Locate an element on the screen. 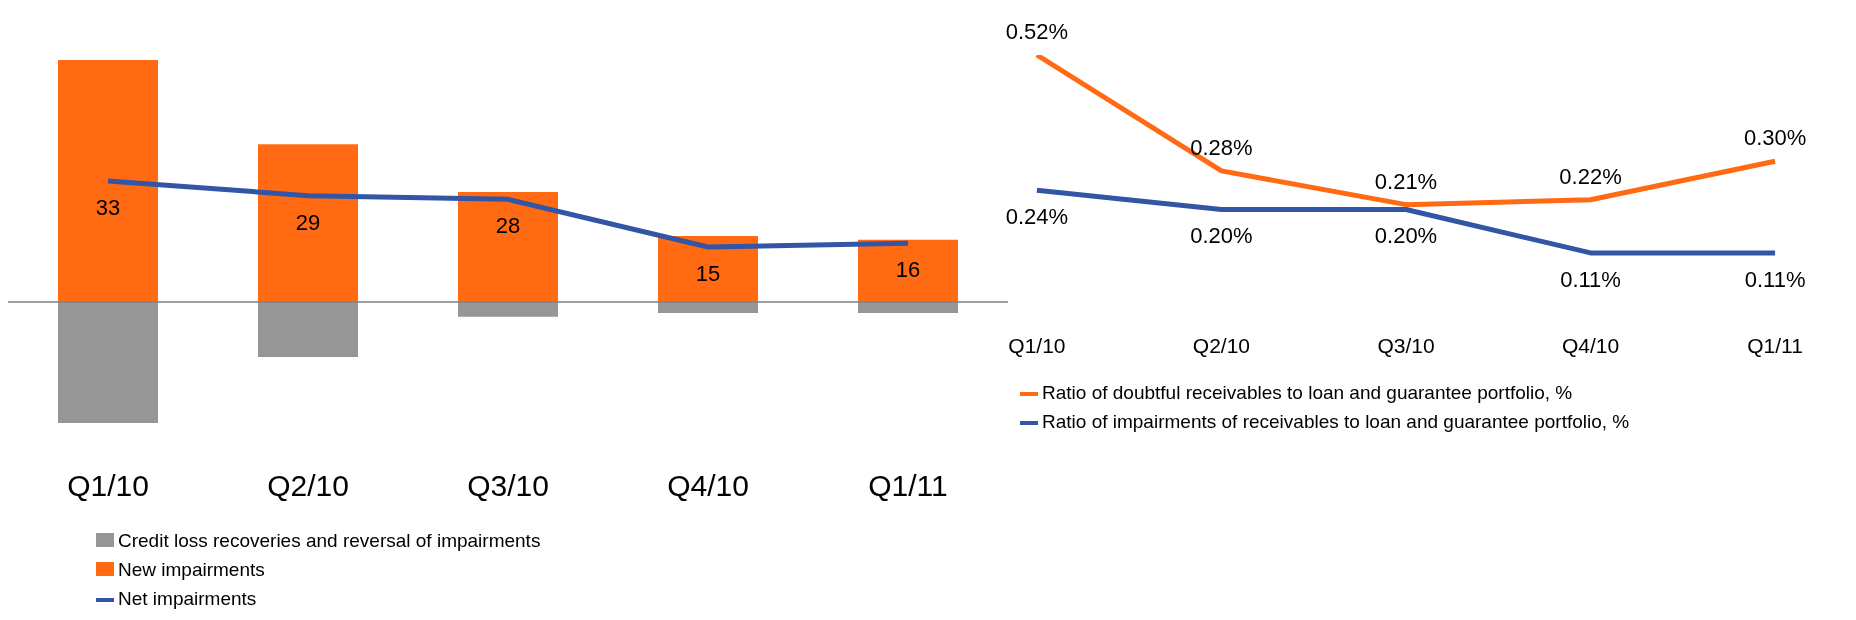 This screenshot has width=1856, height=620. data-label: 0.52% is located at coordinates (1037, 31).